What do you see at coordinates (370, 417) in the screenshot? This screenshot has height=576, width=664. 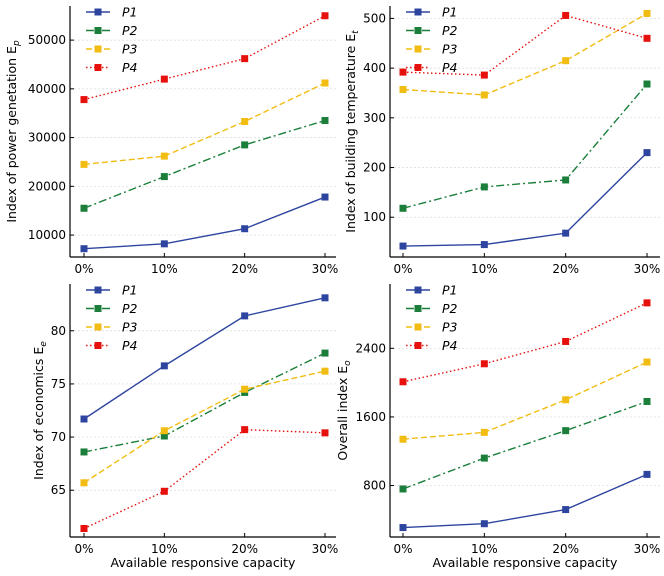 I see `y-tick-label: 1600` at bounding box center [370, 417].